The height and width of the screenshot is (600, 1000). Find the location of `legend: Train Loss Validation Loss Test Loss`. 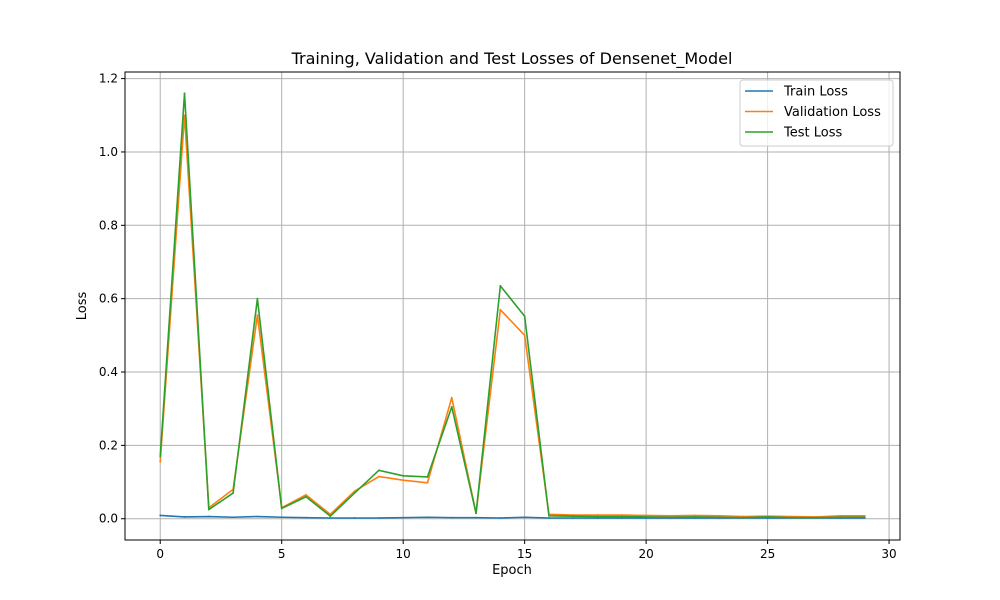

legend: Train Loss Validation Loss Test Loss is located at coordinates (816, 113).